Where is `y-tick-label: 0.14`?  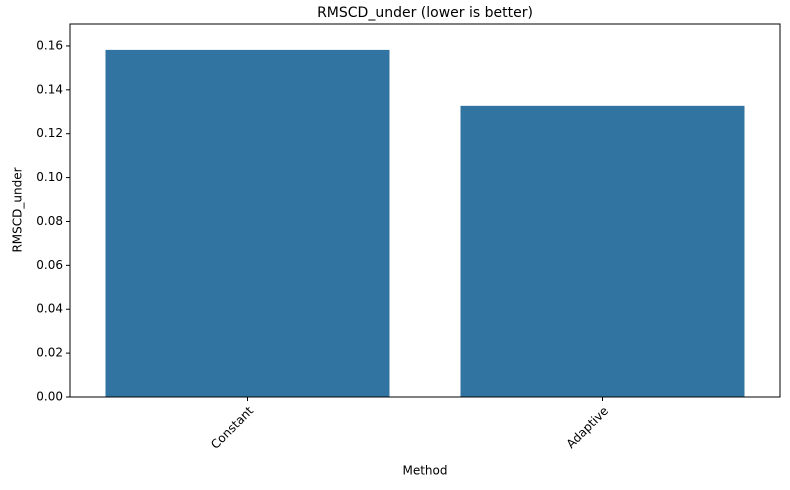 y-tick-label: 0.14 is located at coordinates (49, 89).